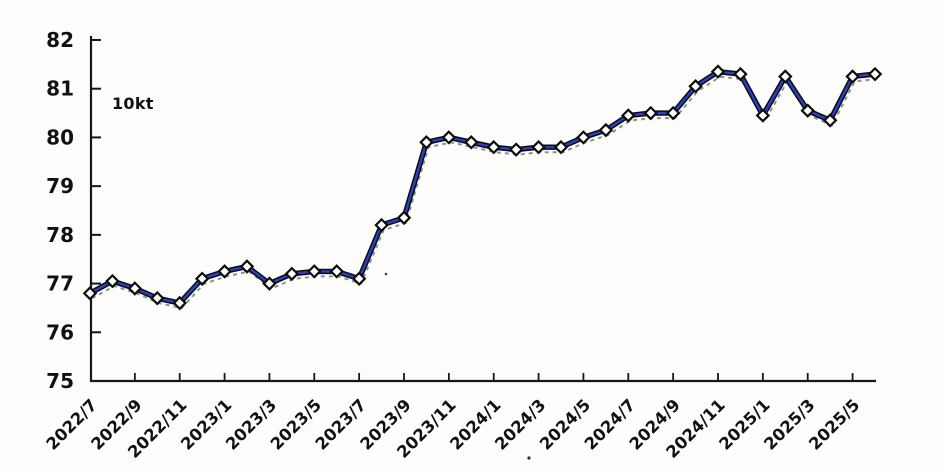  Describe the element at coordinates (60, 89) in the screenshot. I see `y-axis-label: 81` at that location.